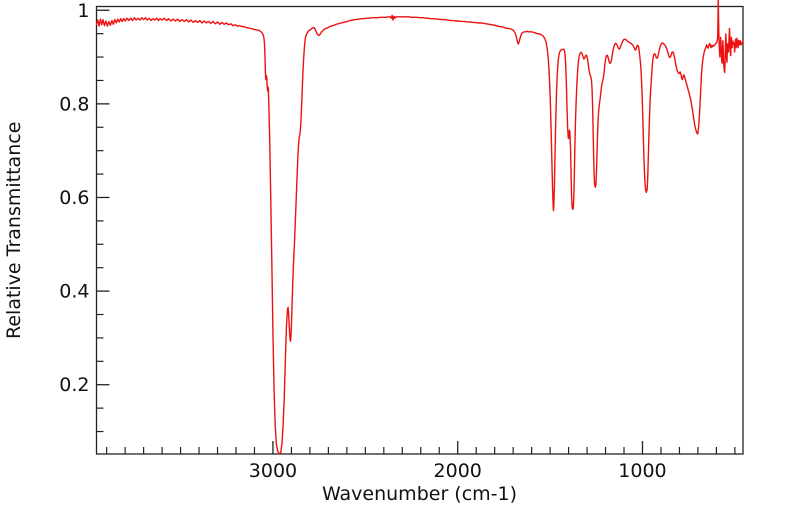  I want to click on x-tick-label: 2000, so click(458, 471).